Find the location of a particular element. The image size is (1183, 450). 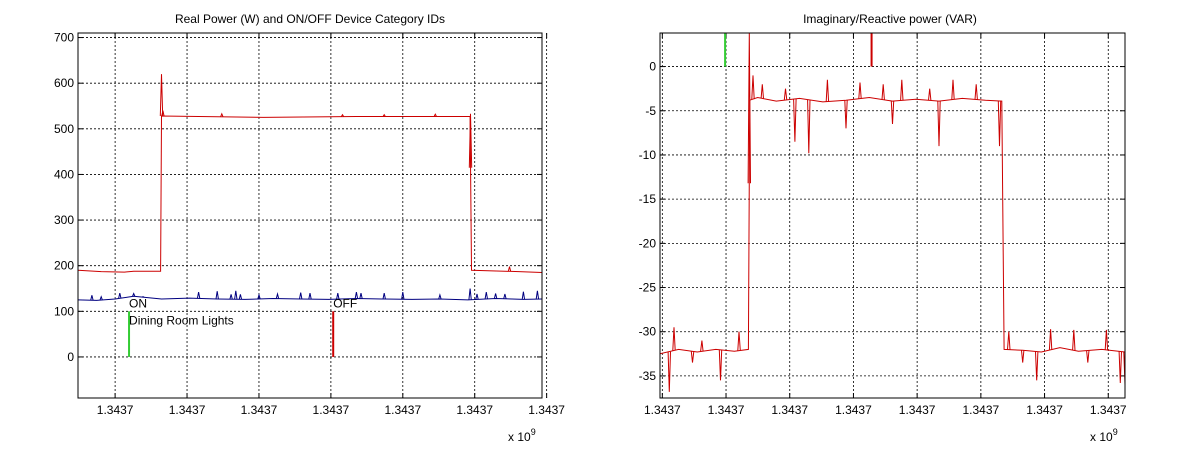

y-tick-label: 200 is located at coordinates (64, 266).